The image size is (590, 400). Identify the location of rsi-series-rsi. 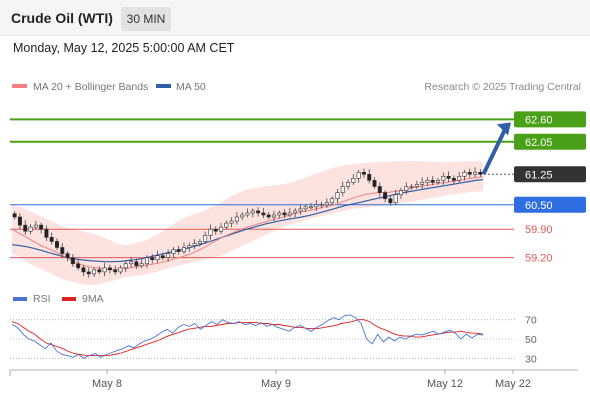
(247, 336).